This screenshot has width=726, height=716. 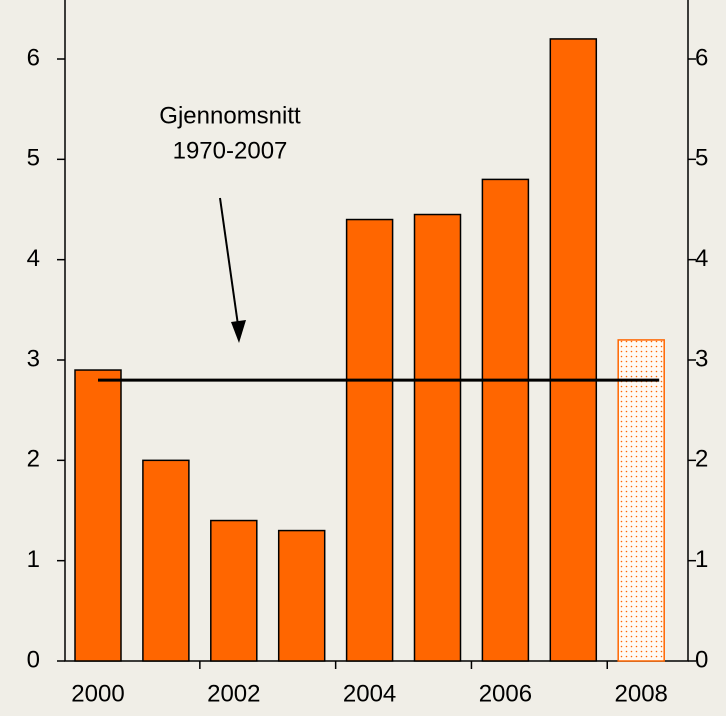 I want to click on x-tick-label: 2006, so click(x=505, y=693).